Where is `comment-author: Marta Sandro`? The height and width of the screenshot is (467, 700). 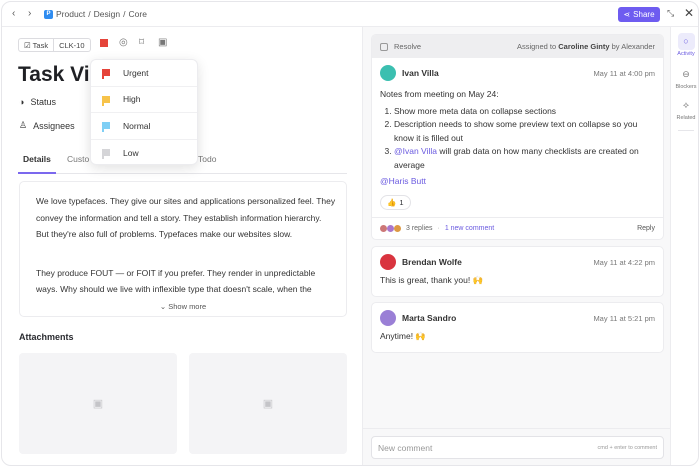 comment-author: Marta Sandro is located at coordinates (429, 318).